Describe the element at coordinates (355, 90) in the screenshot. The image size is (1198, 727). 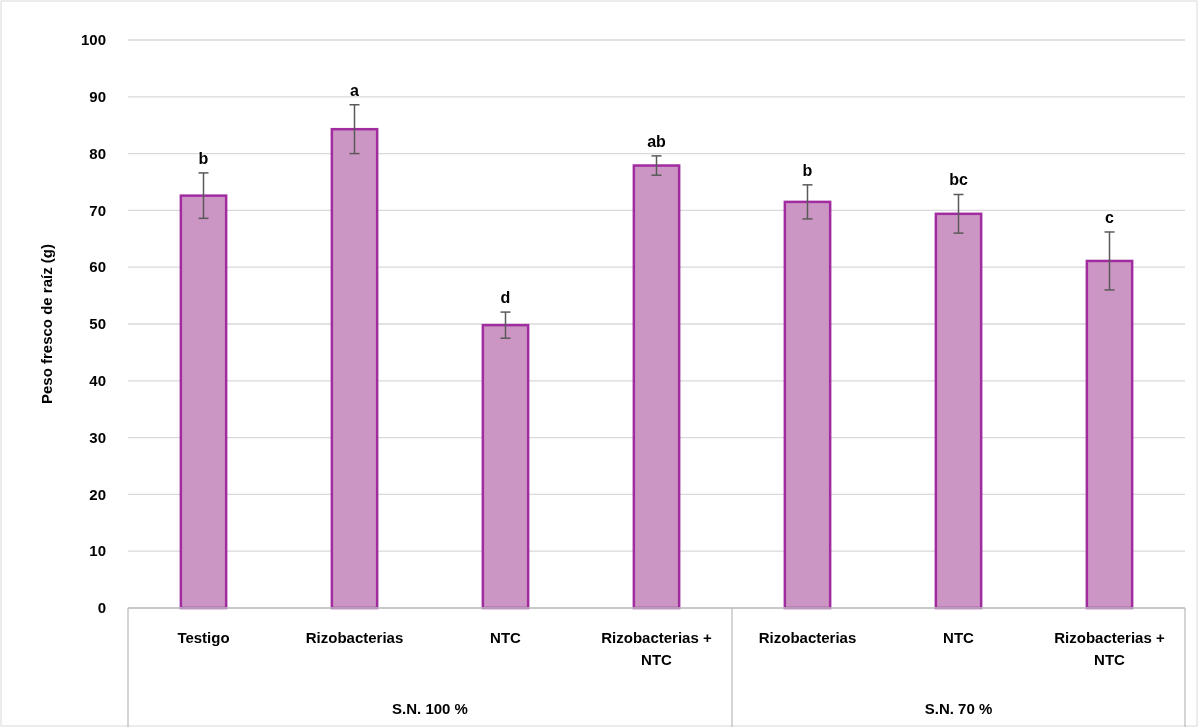
I see `annotation: a` at that location.